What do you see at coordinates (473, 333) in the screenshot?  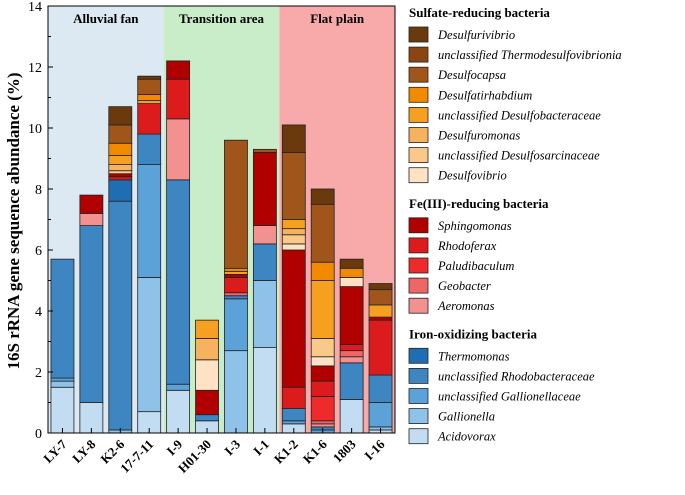 I see `legend-group-title: Iron-oxidizing bacteria` at bounding box center [473, 333].